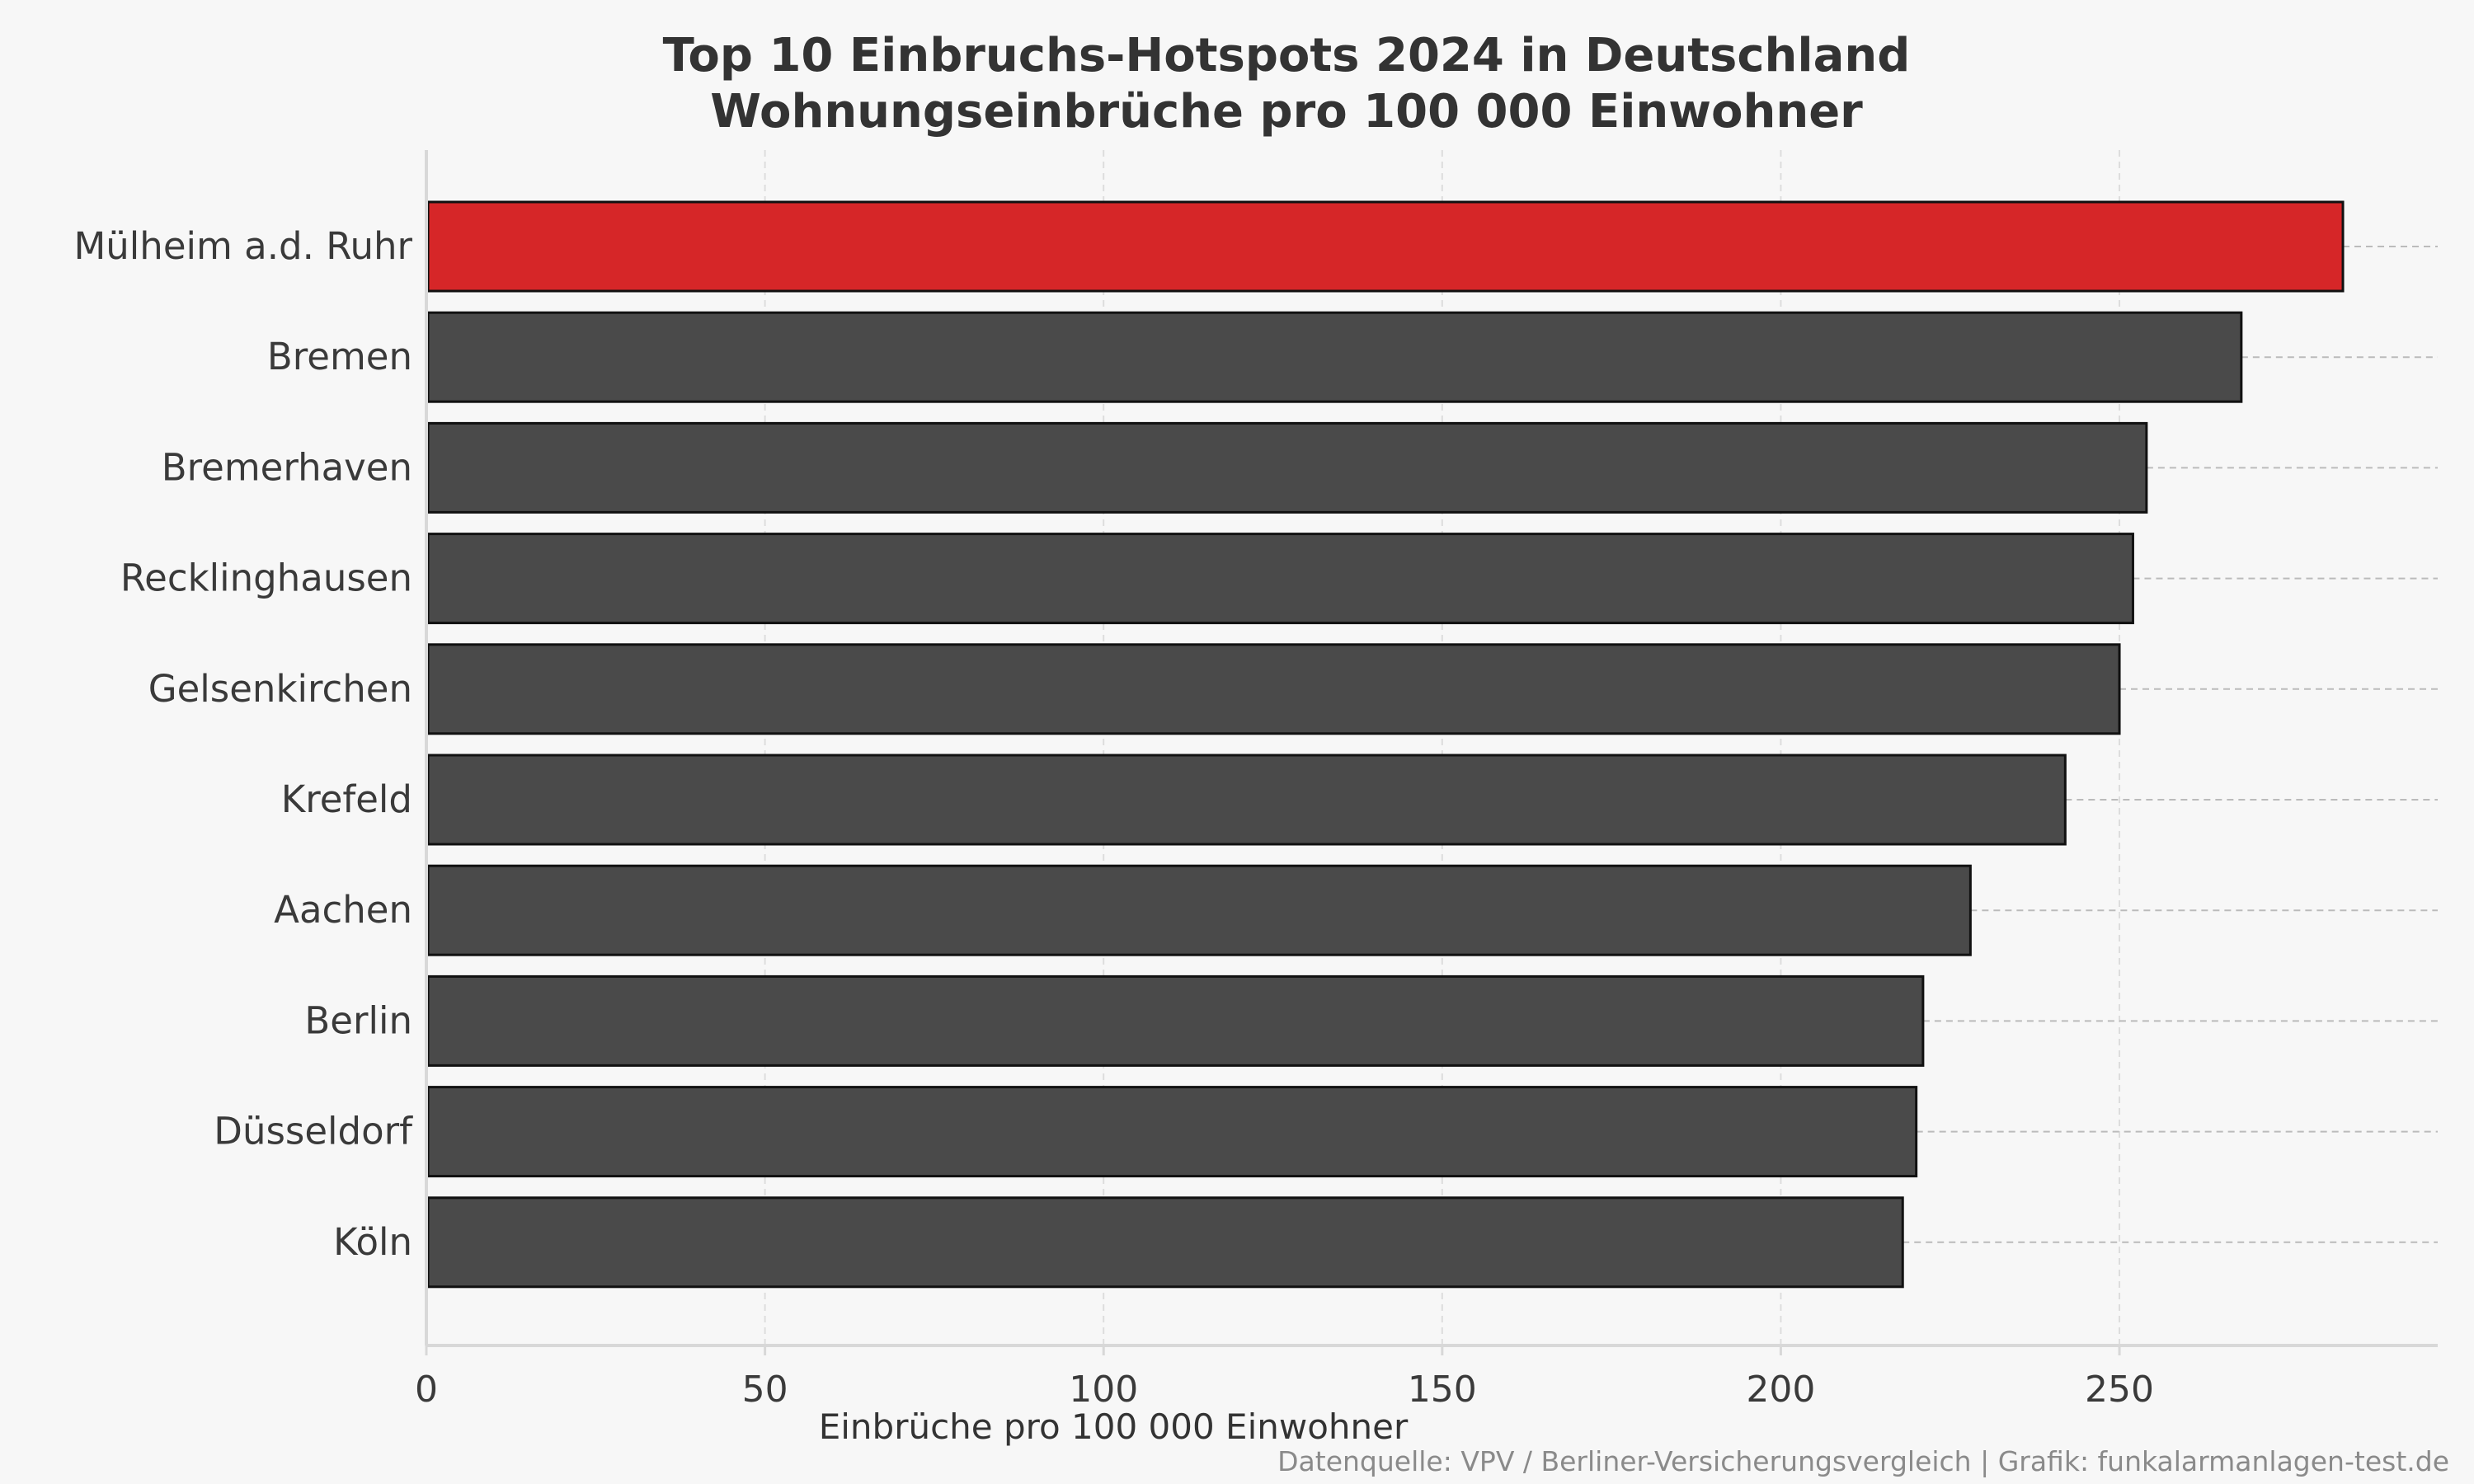  What do you see at coordinates (242, 246) in the screenshot?
I see `category-label: Mülheim a.d. Ruhr` at bounding box center [242, 246].